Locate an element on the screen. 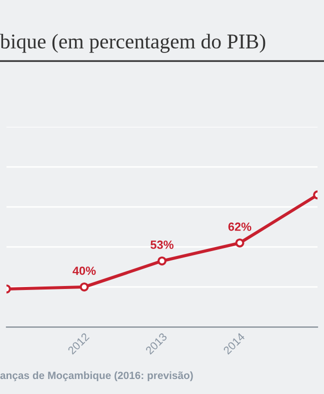 This screenshot has height=394, width=324. text: anças de Moçambique (2016: previsão) is located at coordinates (96, 376).